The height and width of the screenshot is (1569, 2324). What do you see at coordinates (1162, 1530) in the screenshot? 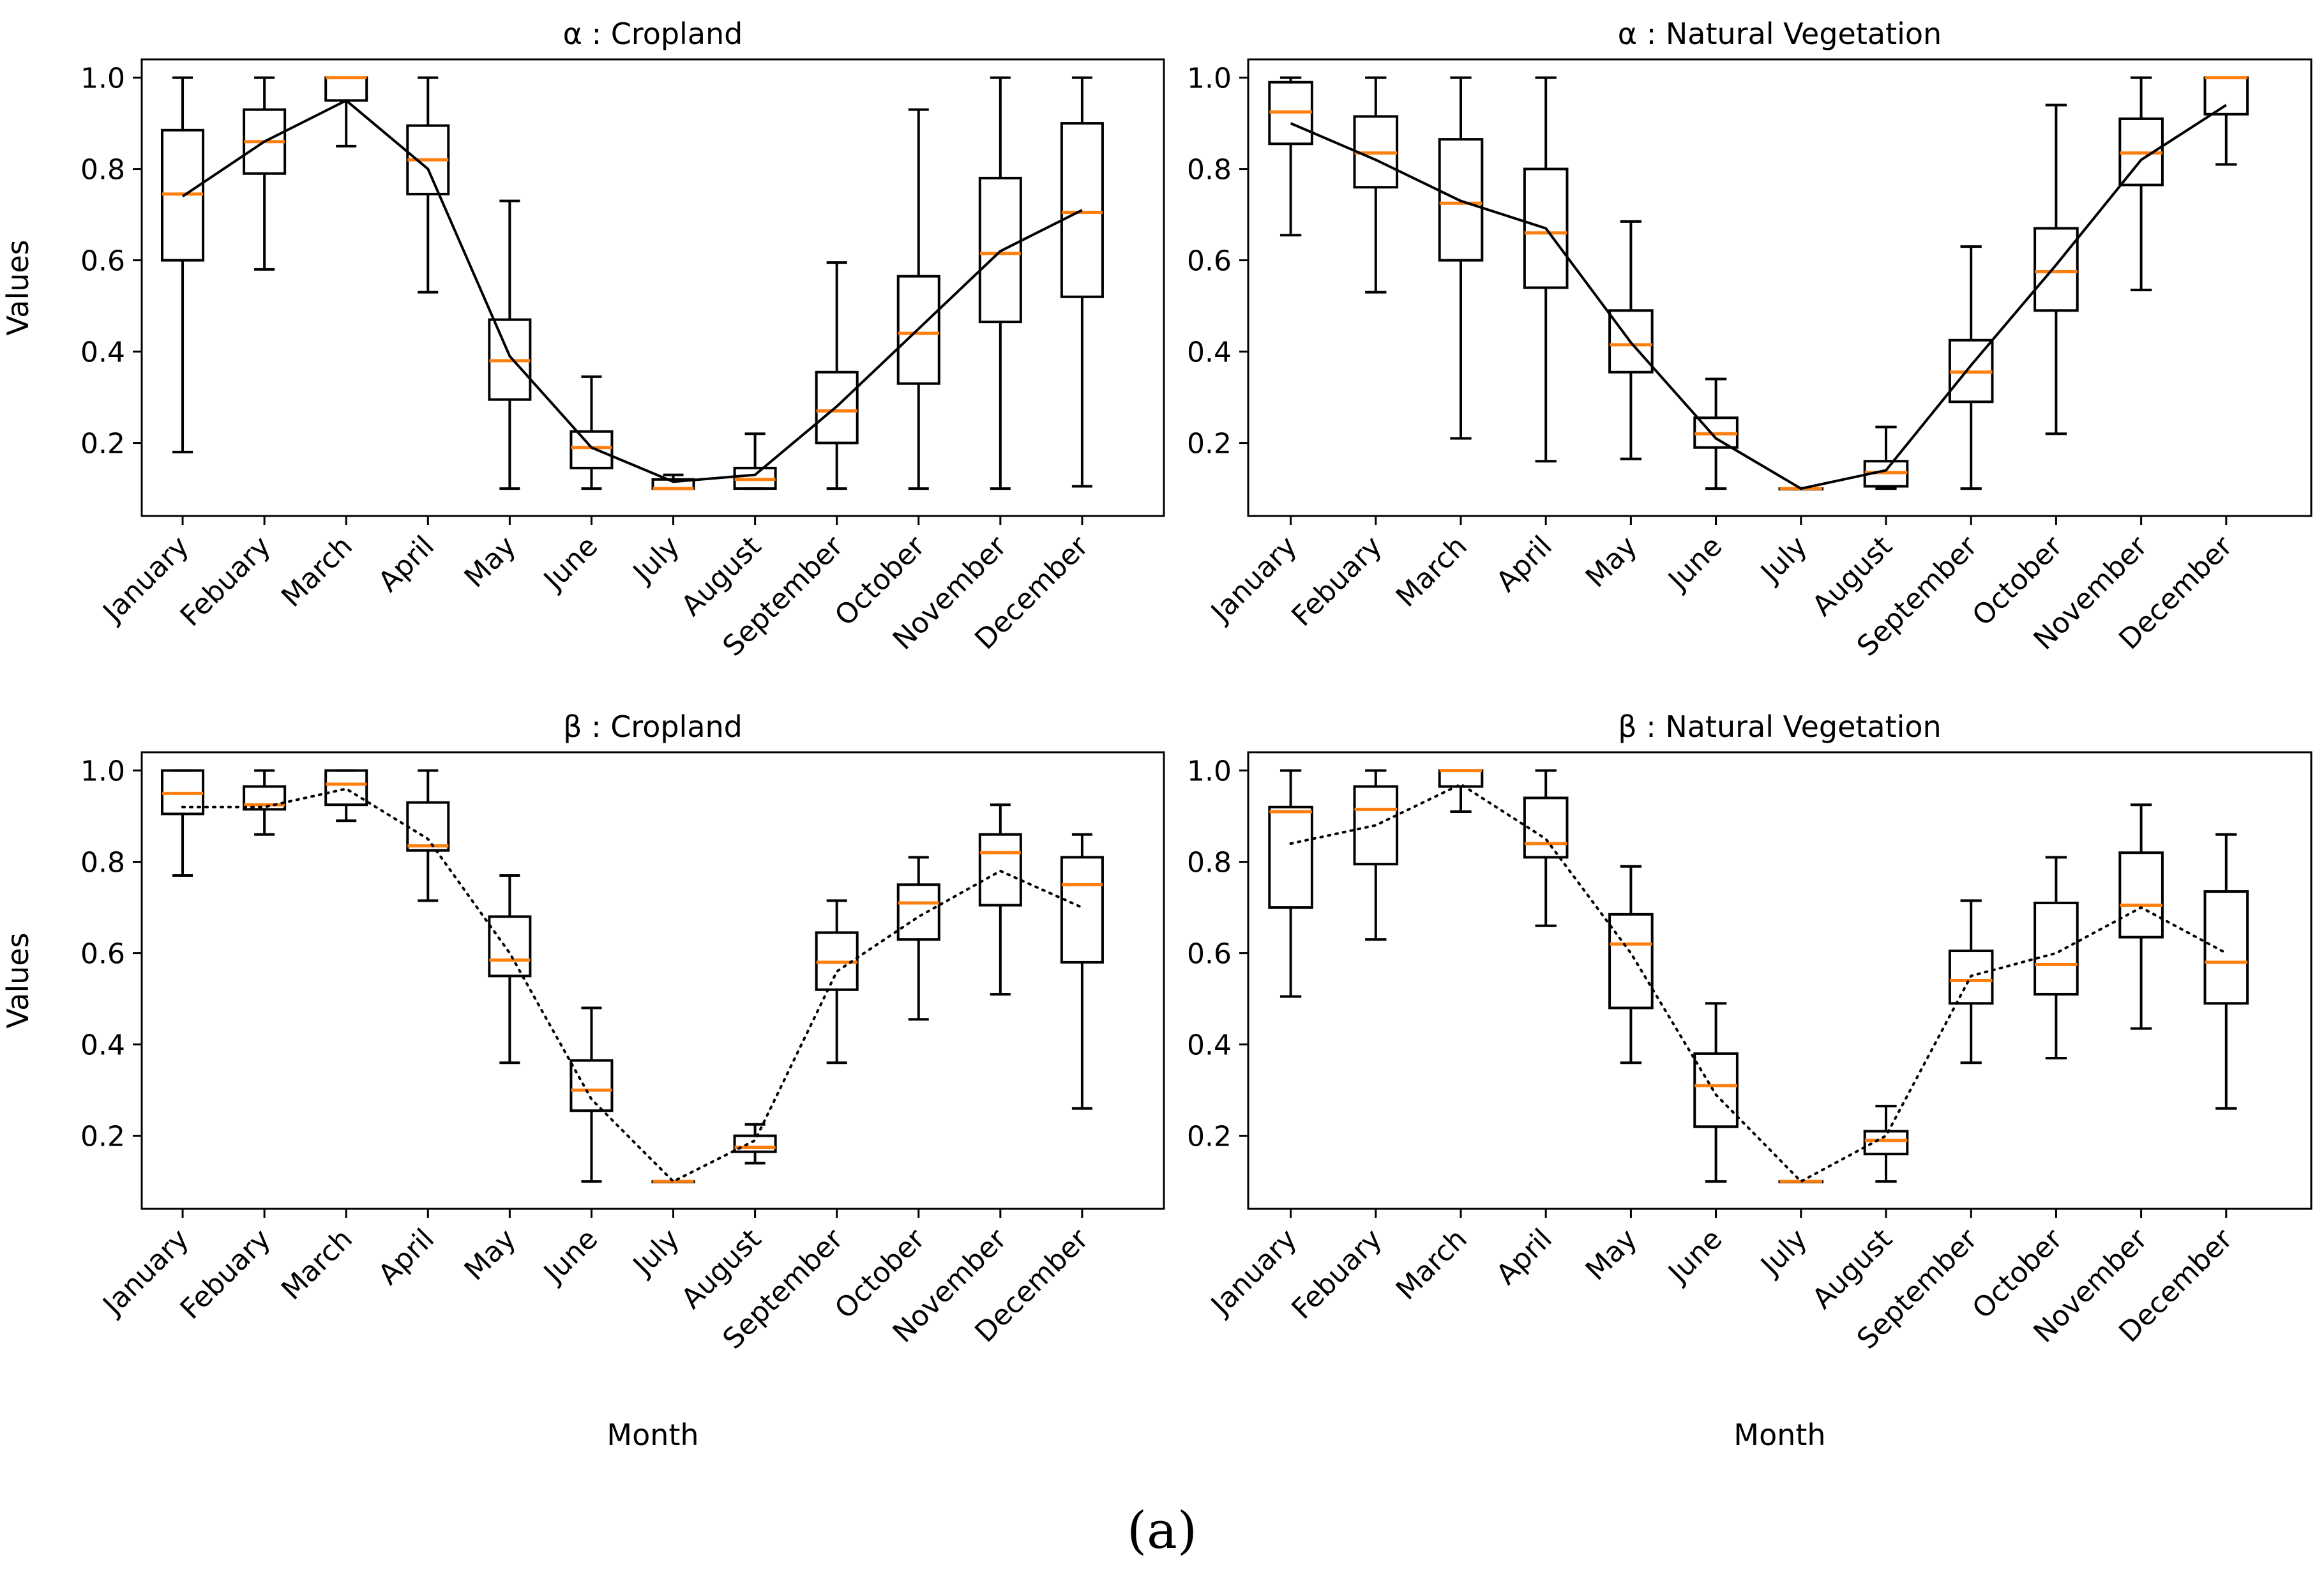
I see `figure-caption: (a)` at bounding box center [1162, 1530].